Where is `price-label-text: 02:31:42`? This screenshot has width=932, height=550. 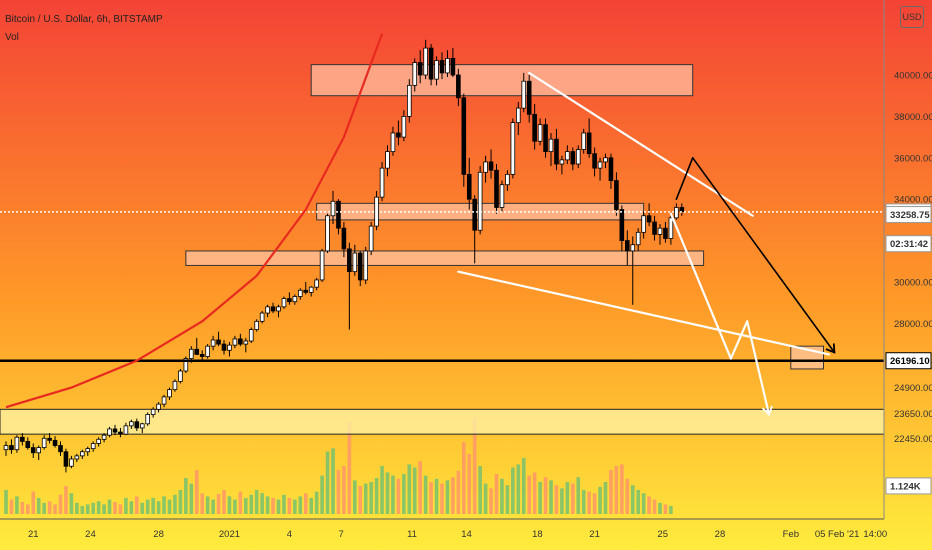 price-label-text: 02:31:42 is located at coordinates (909, 244).